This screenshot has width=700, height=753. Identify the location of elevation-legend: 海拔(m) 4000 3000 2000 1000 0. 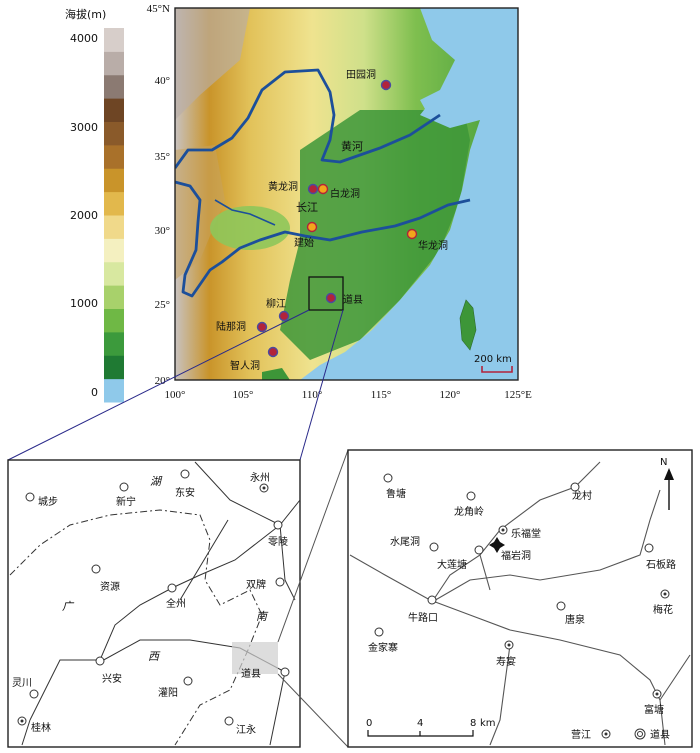
(94, 205).